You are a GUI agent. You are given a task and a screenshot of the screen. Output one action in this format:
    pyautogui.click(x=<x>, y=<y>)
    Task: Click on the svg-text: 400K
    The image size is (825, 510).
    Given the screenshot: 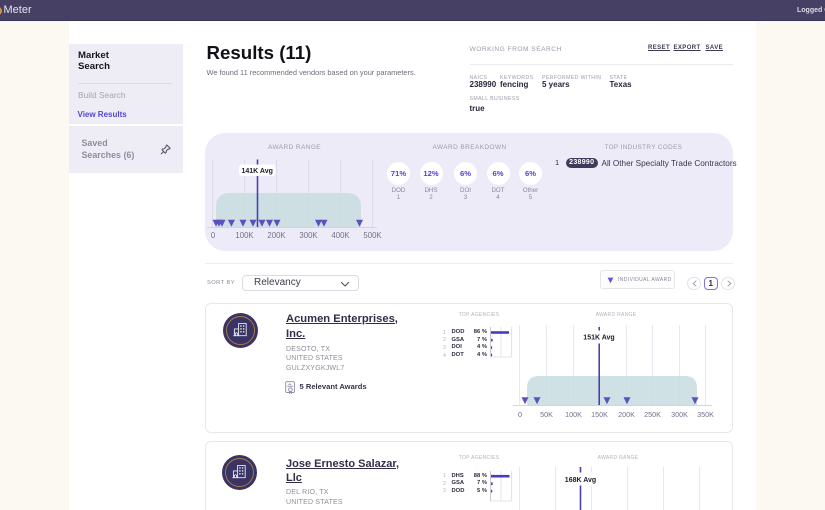 What is the action you would take?
    pyautogui.click(x=340, y=235)
    